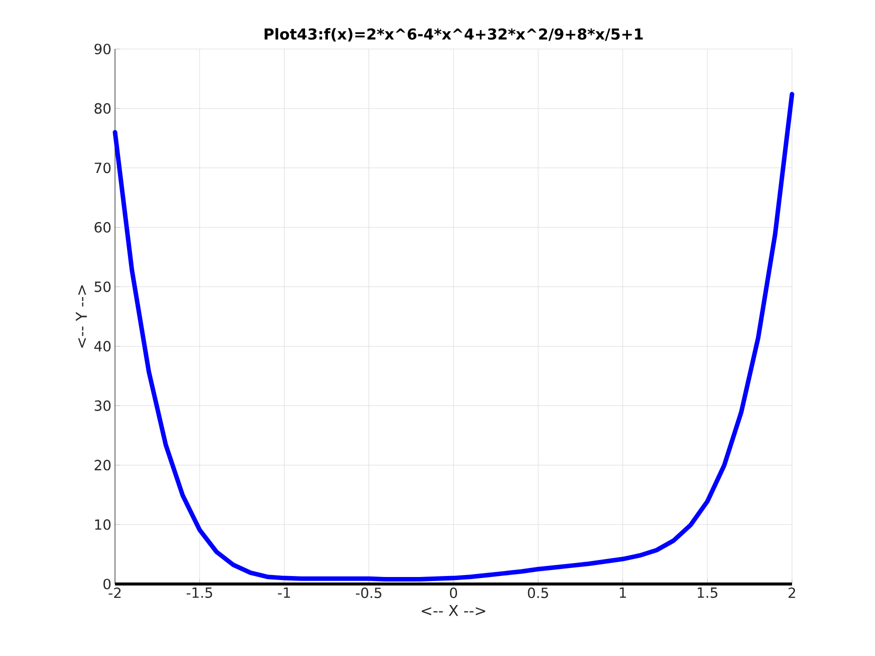 The height and width of the screenshot is (656, 875). I want to click on y-tick-label: 70, so click(102, 168).